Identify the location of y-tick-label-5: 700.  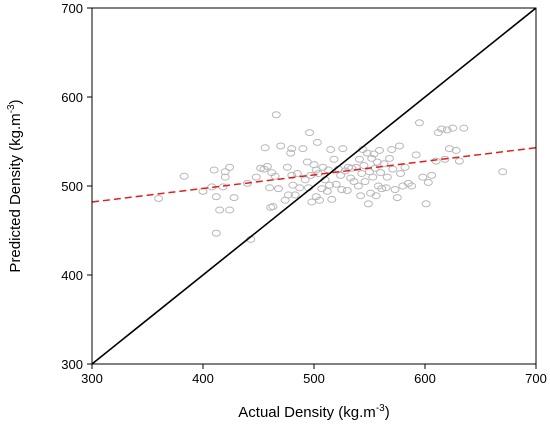
(72, 8).